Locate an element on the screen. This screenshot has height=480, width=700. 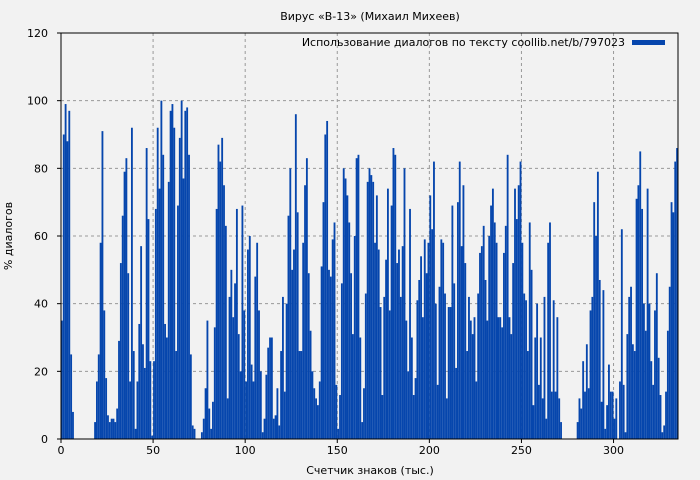
y-axis-label: % диалогов is located at coordinates (8, 236).